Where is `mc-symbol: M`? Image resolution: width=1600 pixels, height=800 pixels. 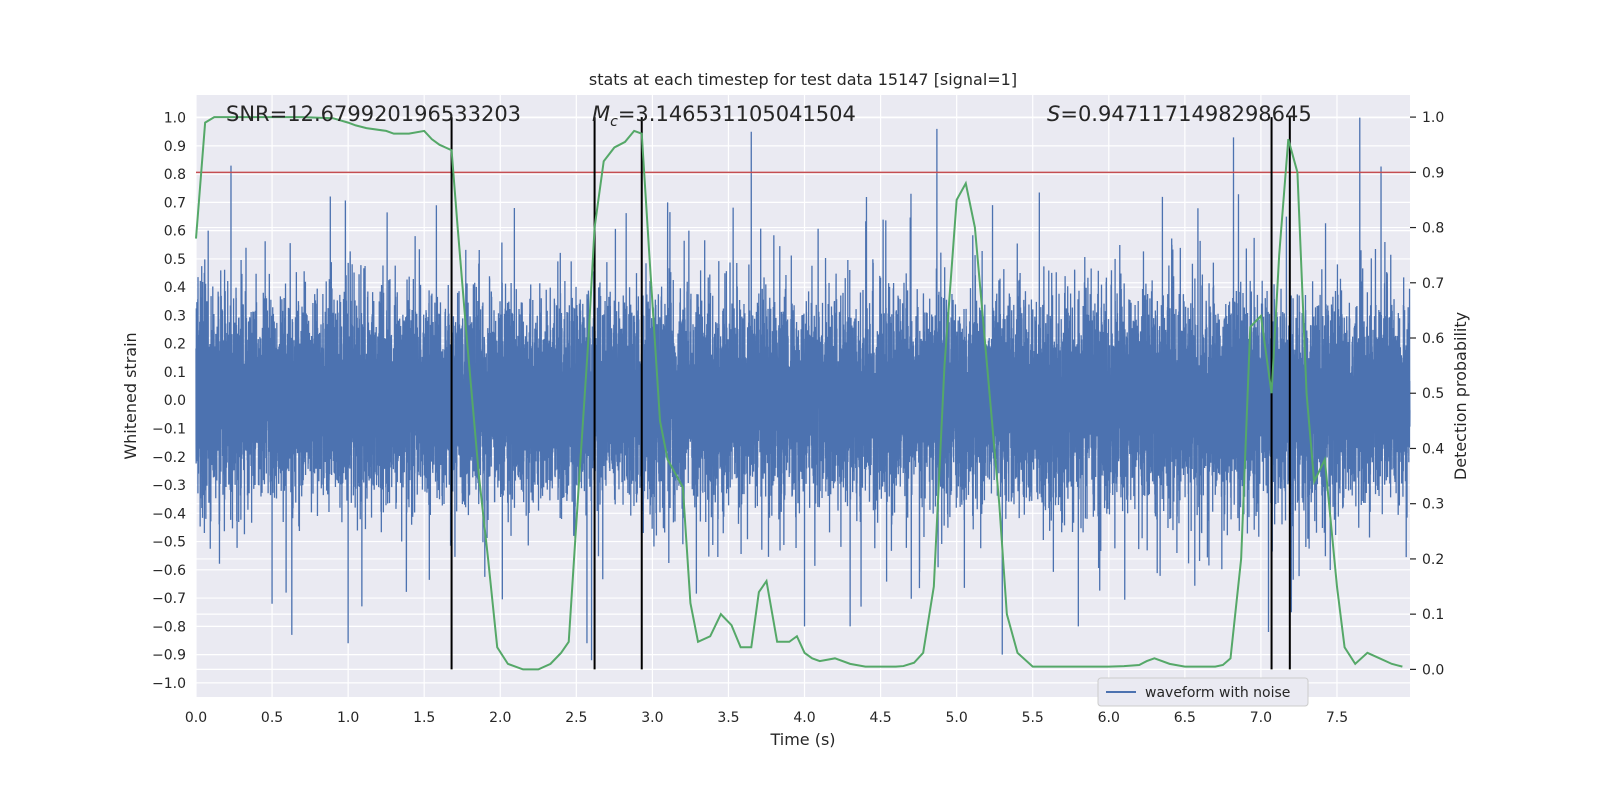
mc-symbol: M is located at coordinates (601, 114).